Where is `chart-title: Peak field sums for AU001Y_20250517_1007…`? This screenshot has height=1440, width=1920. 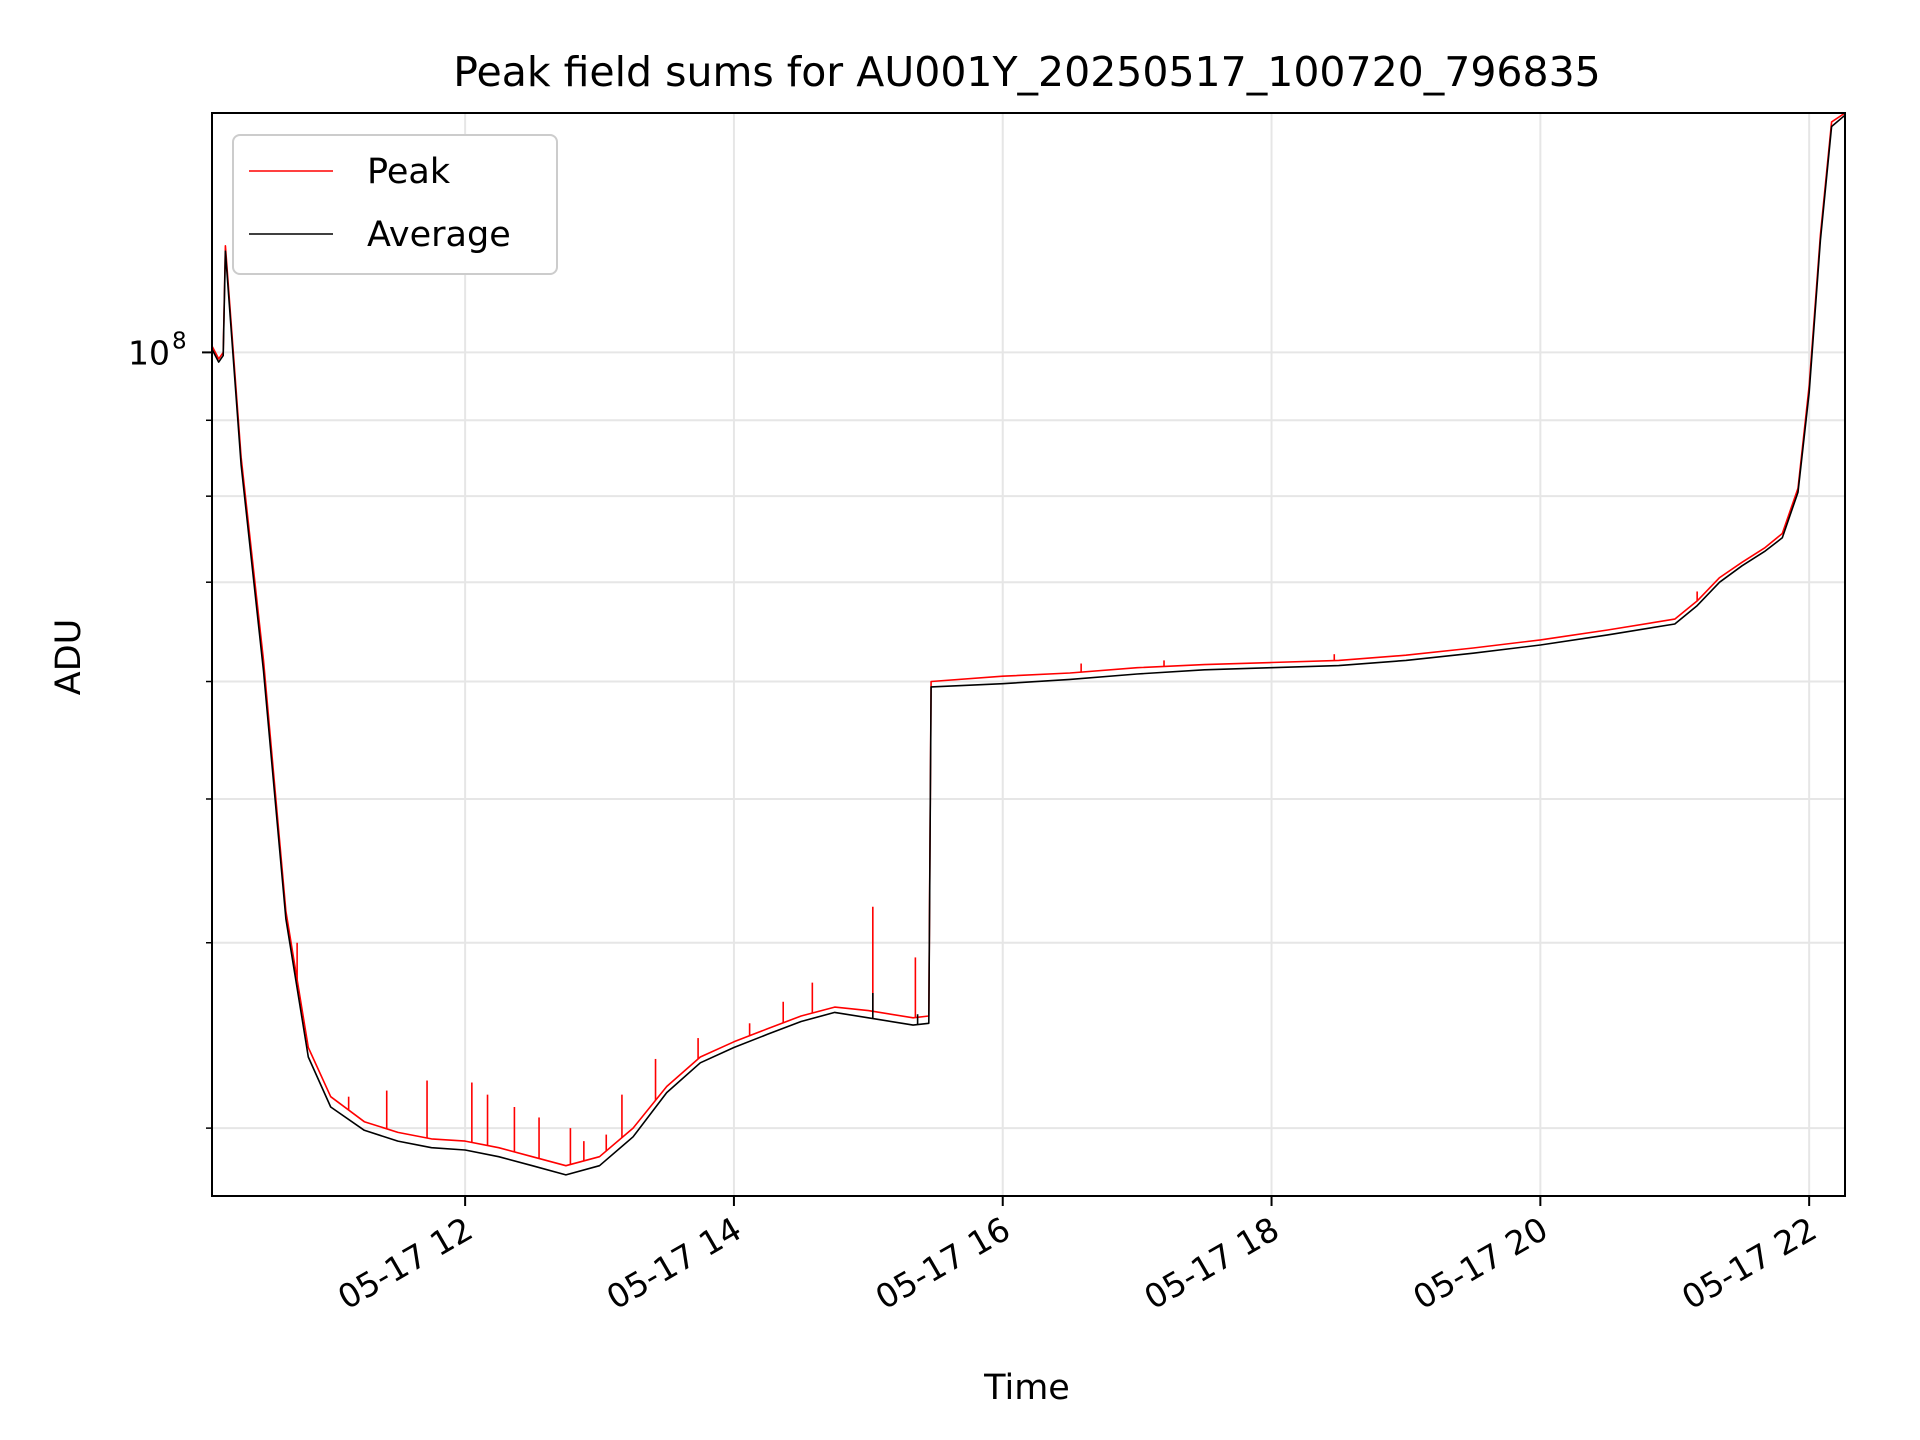
chart-title: Peak field sums for AU001Y_20250517_1007… is located at coordinates (1027, 72).